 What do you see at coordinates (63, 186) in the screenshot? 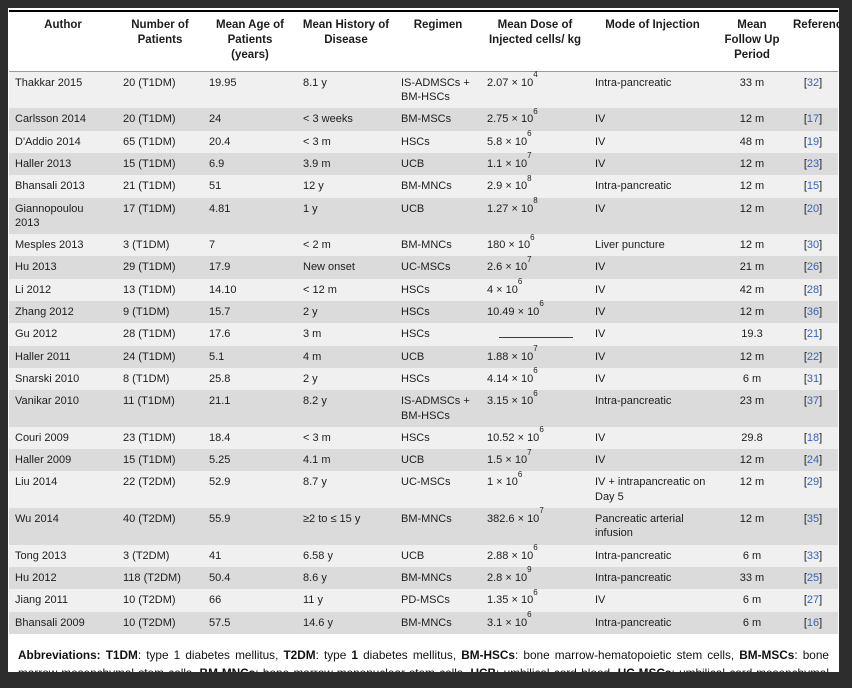
I see `cell-author: Bhansali 2013` at bounding box center [63, 186].